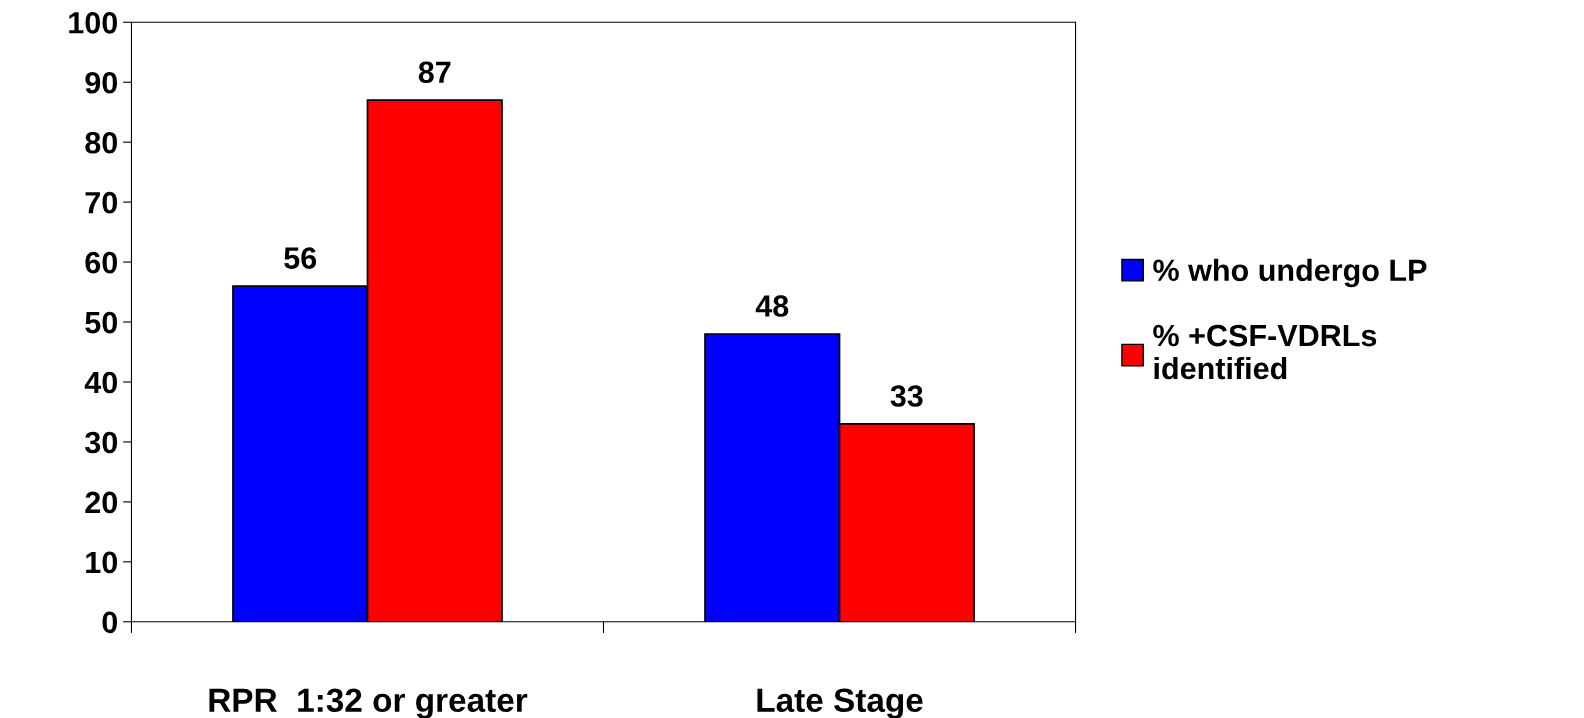  What do you see at coordinates (101, 322) in the screenshot?
I see `y-tick-label: 50` at bounding box center [101, 322].